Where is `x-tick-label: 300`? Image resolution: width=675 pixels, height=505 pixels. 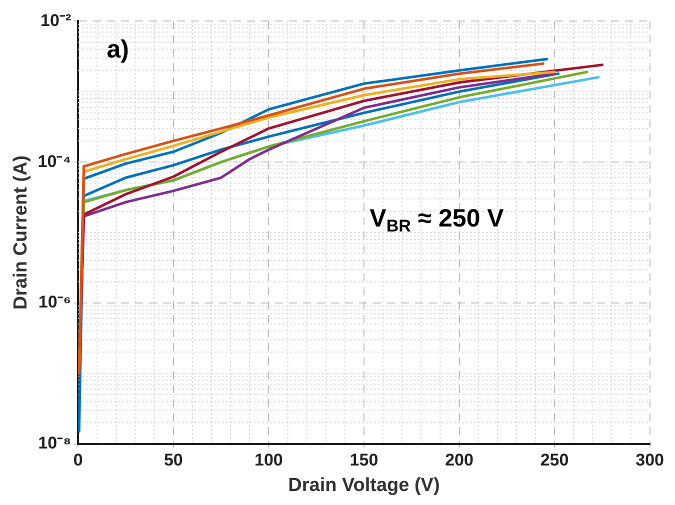 x-tick-label: 300 is located at coordinates (650, 460).